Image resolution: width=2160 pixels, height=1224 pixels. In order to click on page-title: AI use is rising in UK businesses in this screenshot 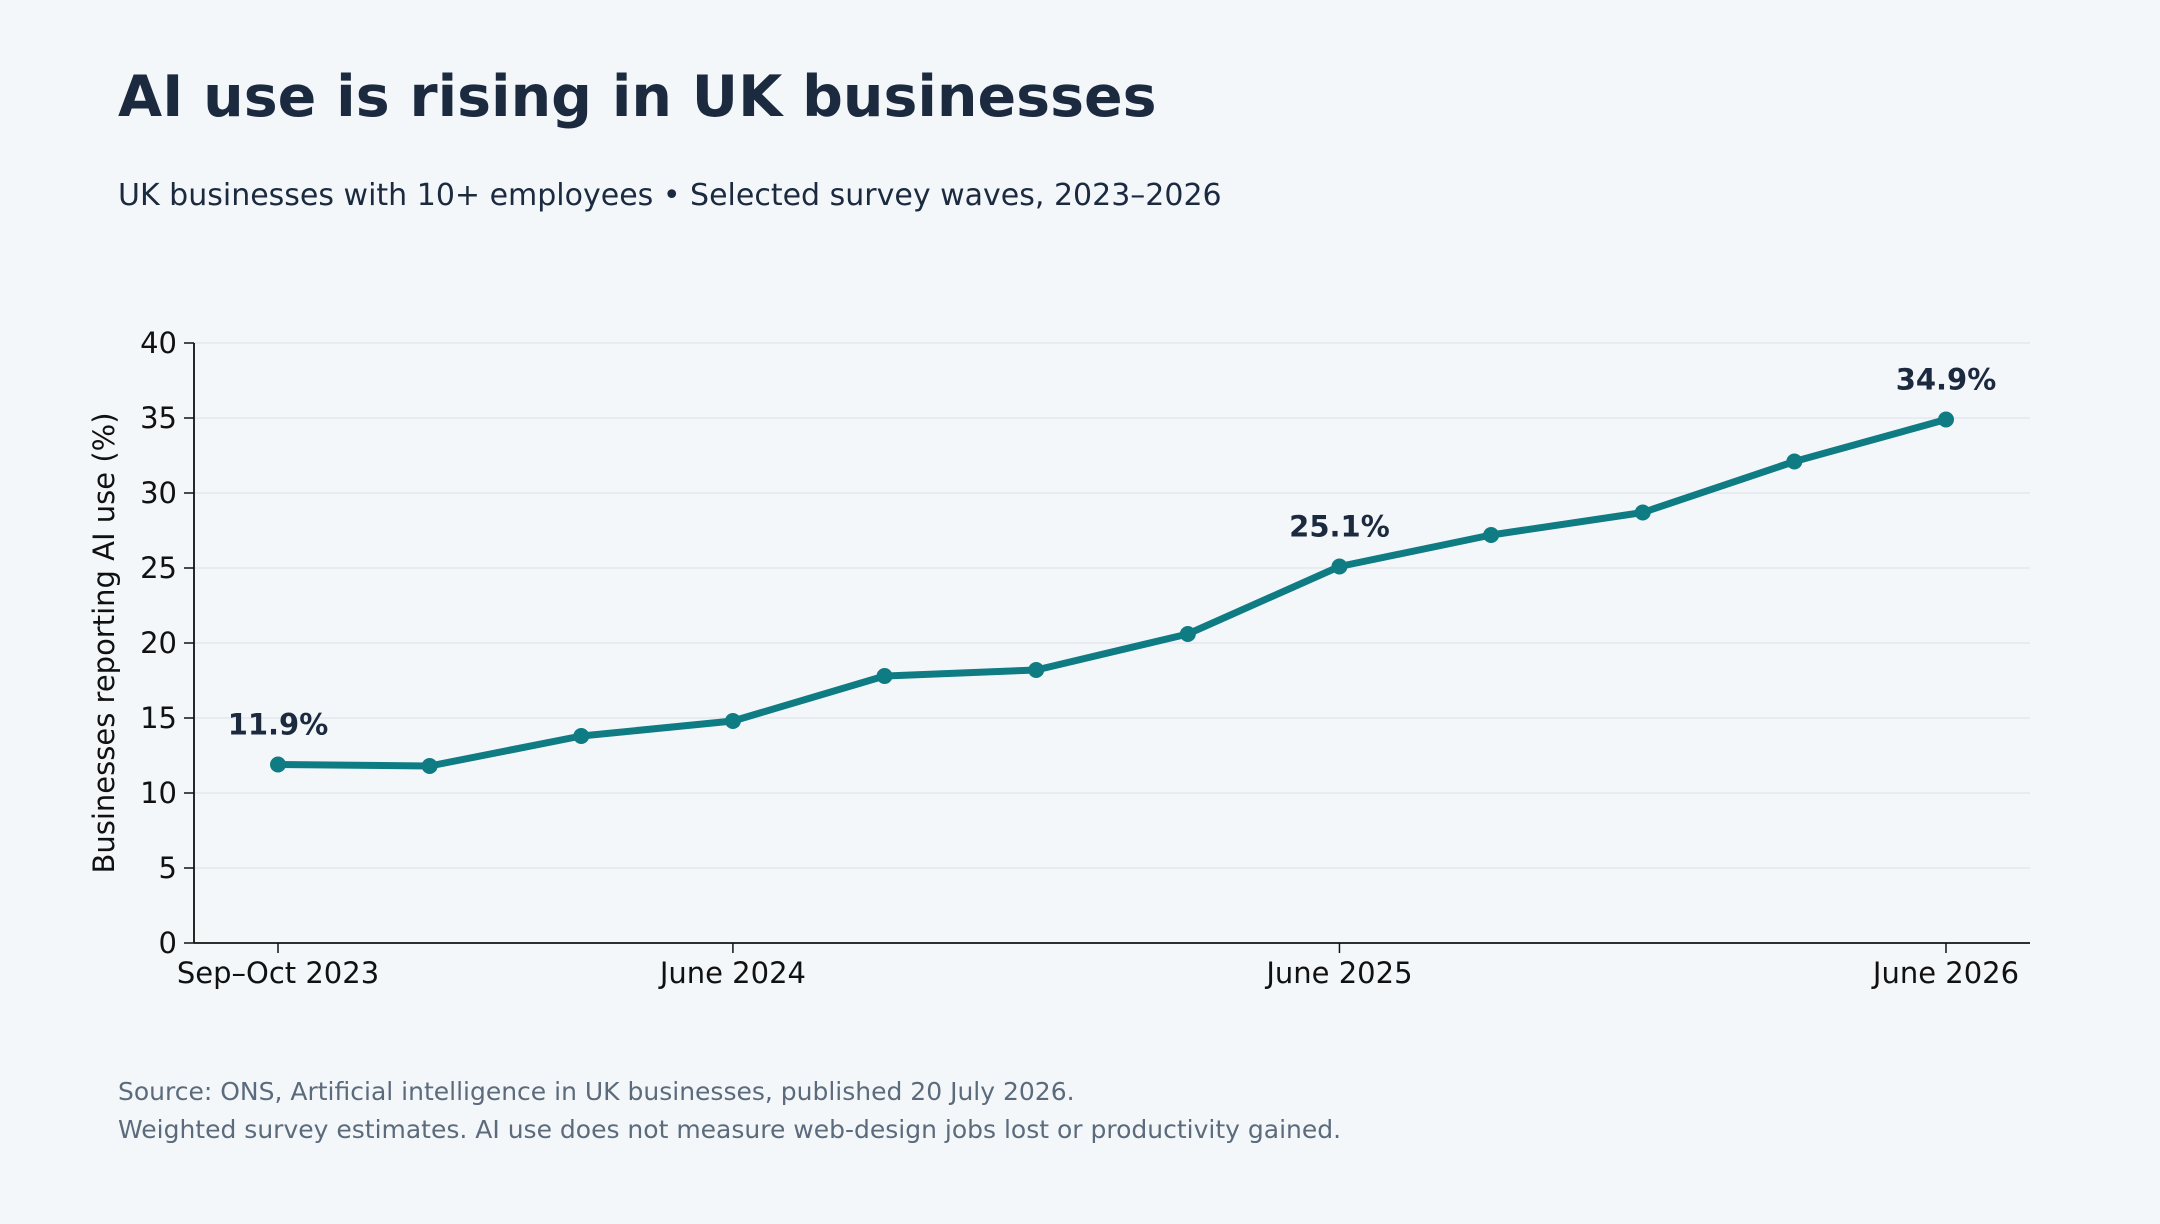, I will do `click(637, 97)`.